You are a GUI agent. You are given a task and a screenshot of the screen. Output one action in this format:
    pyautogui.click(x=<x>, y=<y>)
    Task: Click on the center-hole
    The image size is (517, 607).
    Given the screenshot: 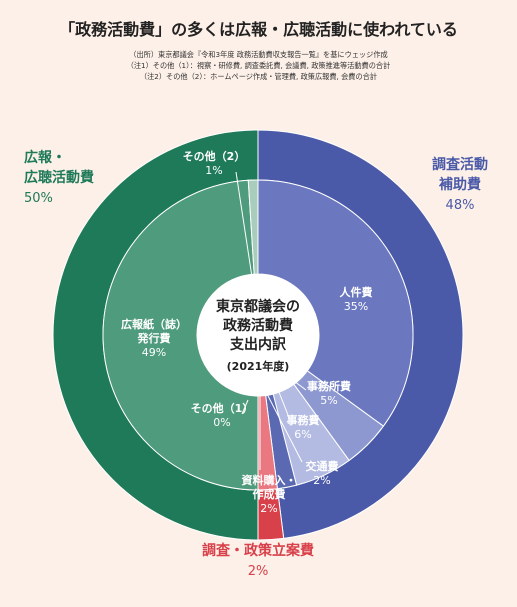 What is the action you would take?
    pyautogui.click(x=258, y=335)
    